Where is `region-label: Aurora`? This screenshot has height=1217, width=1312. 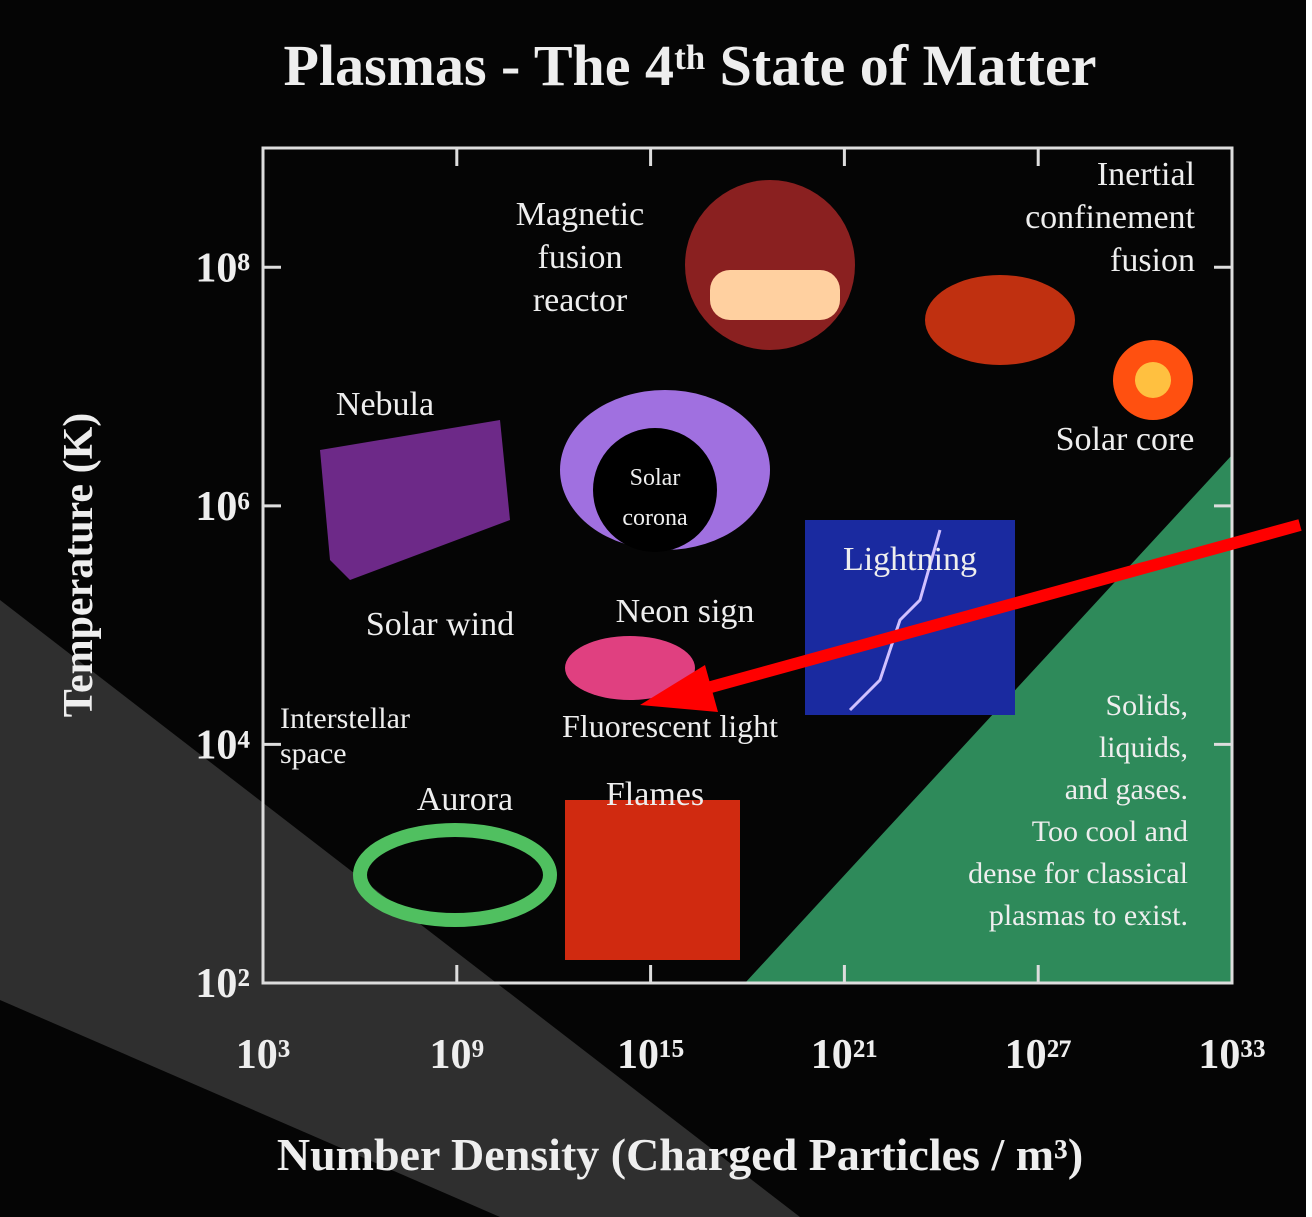 region-label: Aurora is located at coordinates (465, 799).